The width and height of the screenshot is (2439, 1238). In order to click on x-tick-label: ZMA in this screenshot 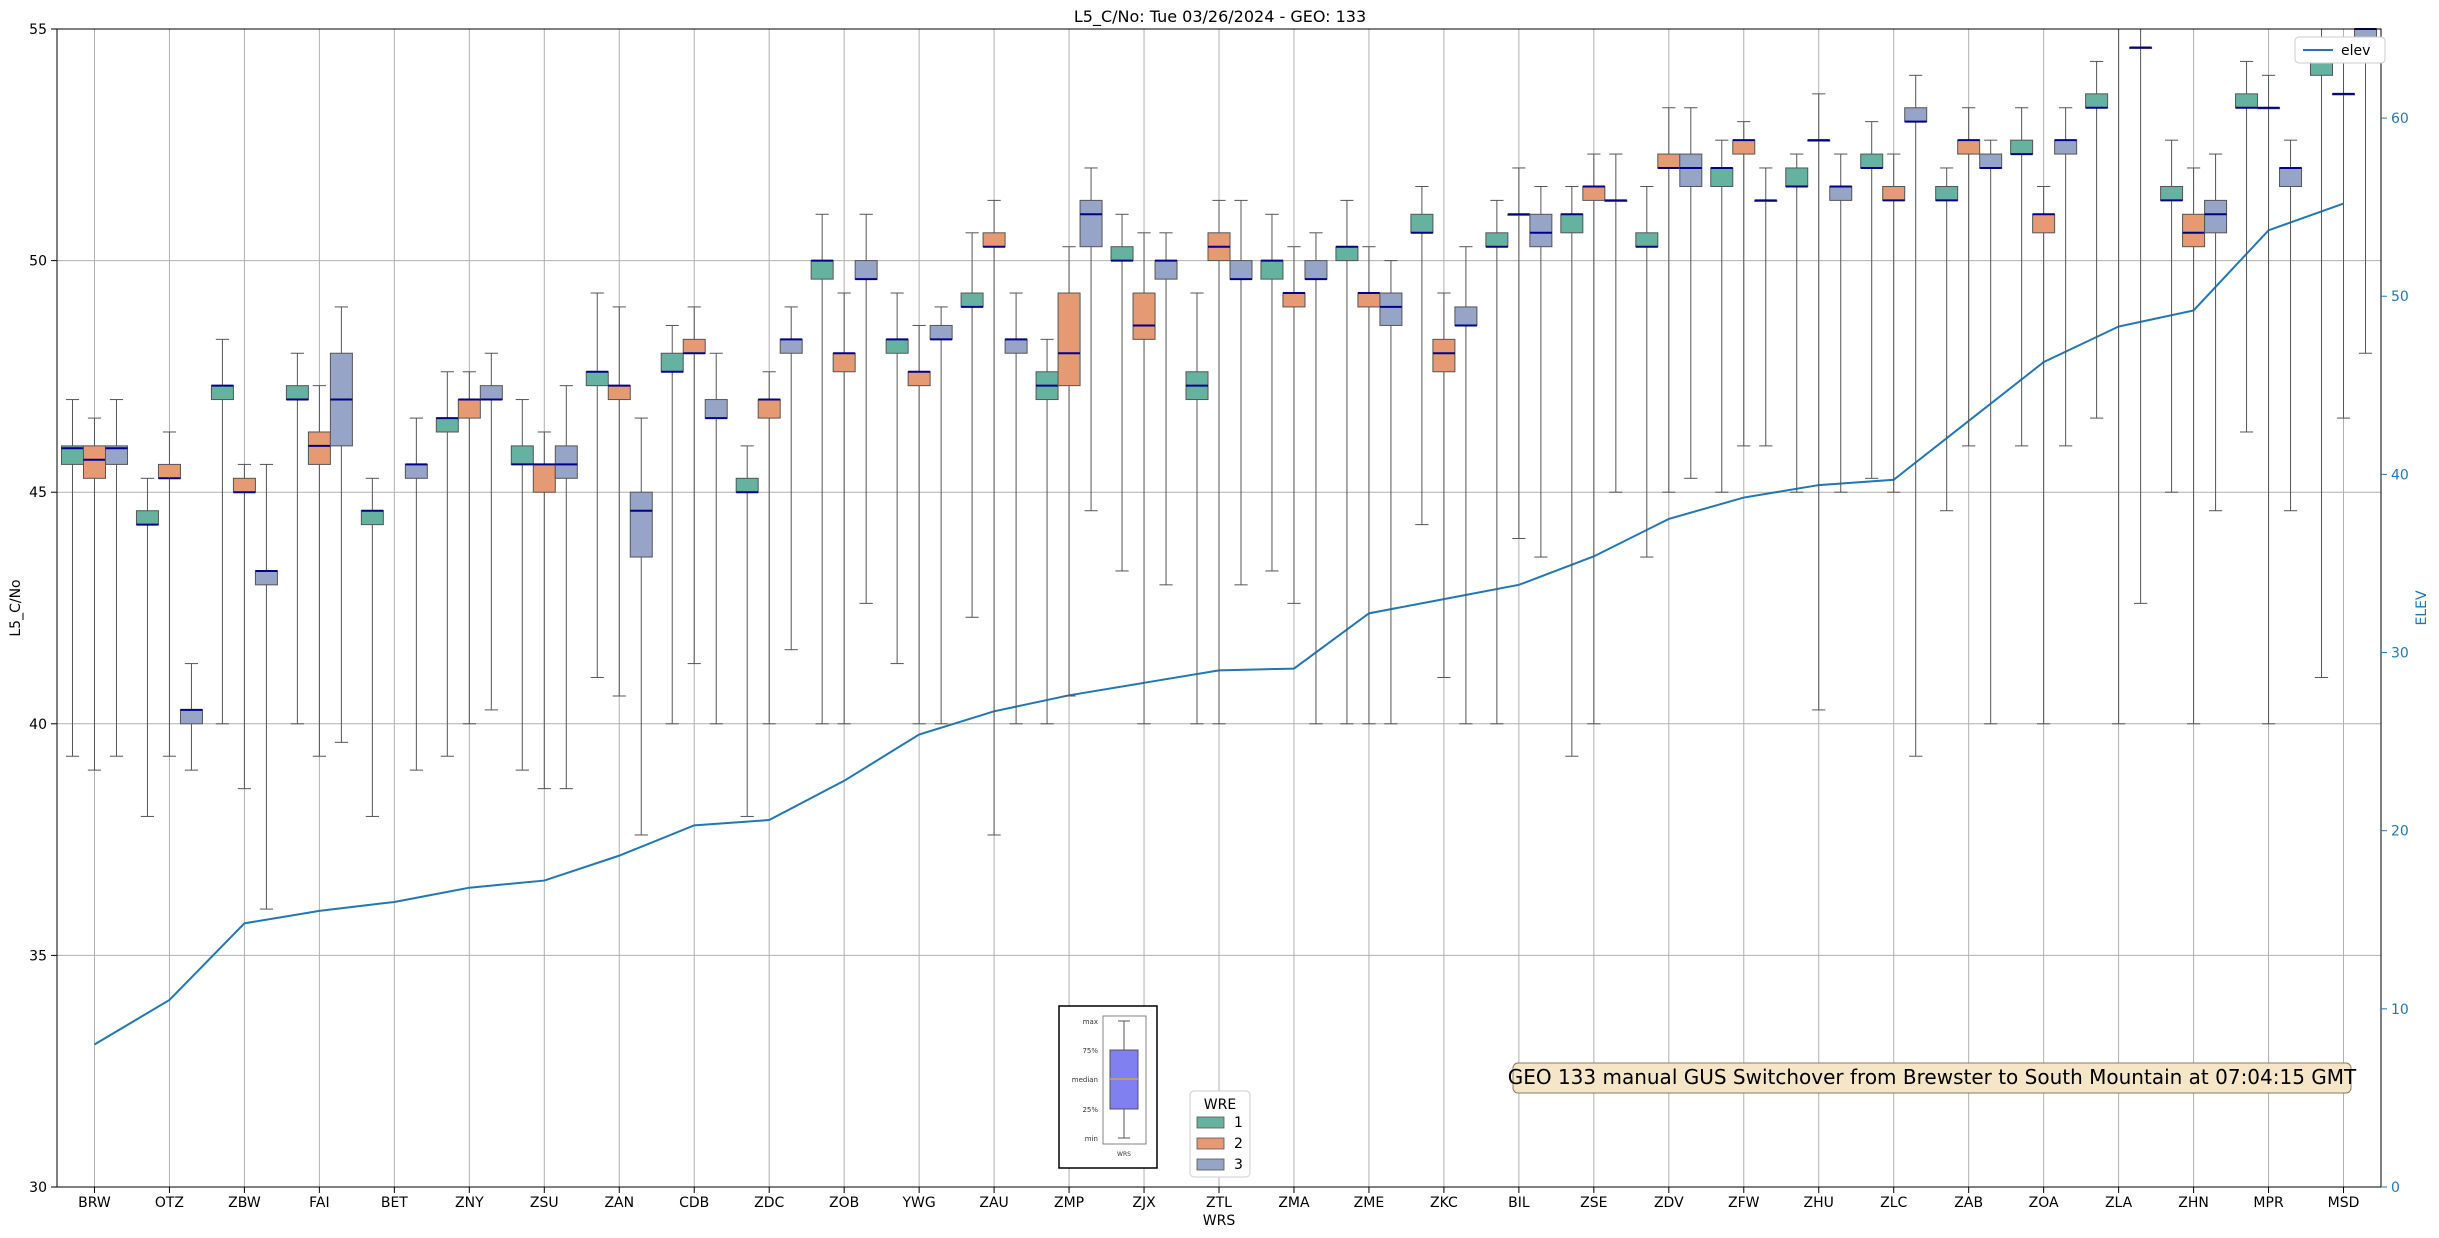, I will do `click(1294, 1203)`.